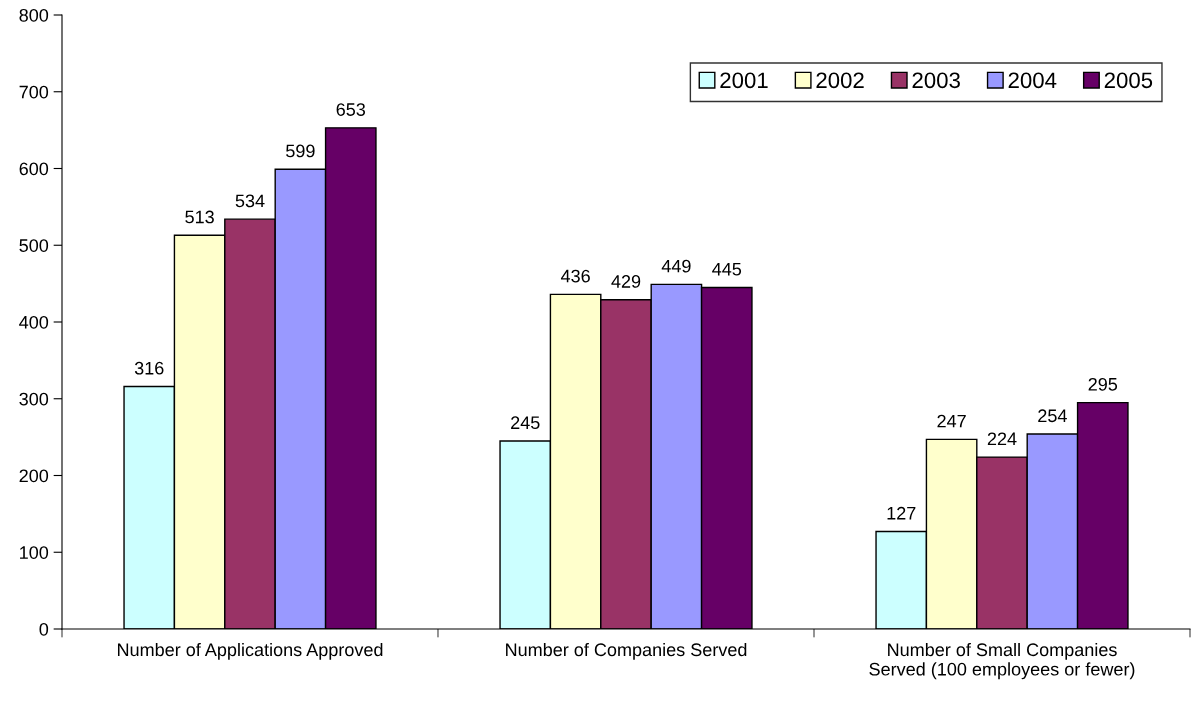  What do you see at coordinates (34, 476) in the screenshot?
I see `y-tick-label: 200` at bounding box center [34, 476].